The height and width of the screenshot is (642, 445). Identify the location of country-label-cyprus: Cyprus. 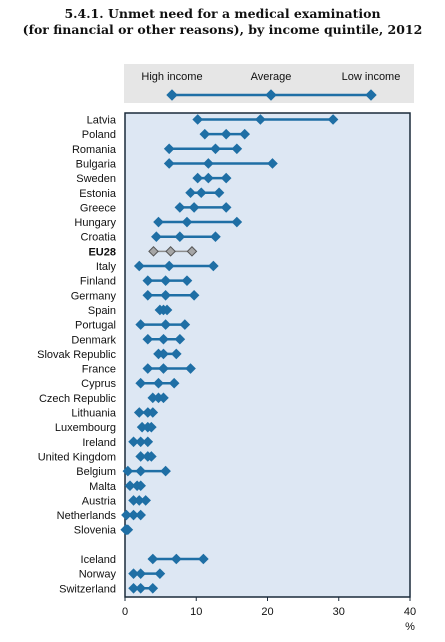
(98, 384).